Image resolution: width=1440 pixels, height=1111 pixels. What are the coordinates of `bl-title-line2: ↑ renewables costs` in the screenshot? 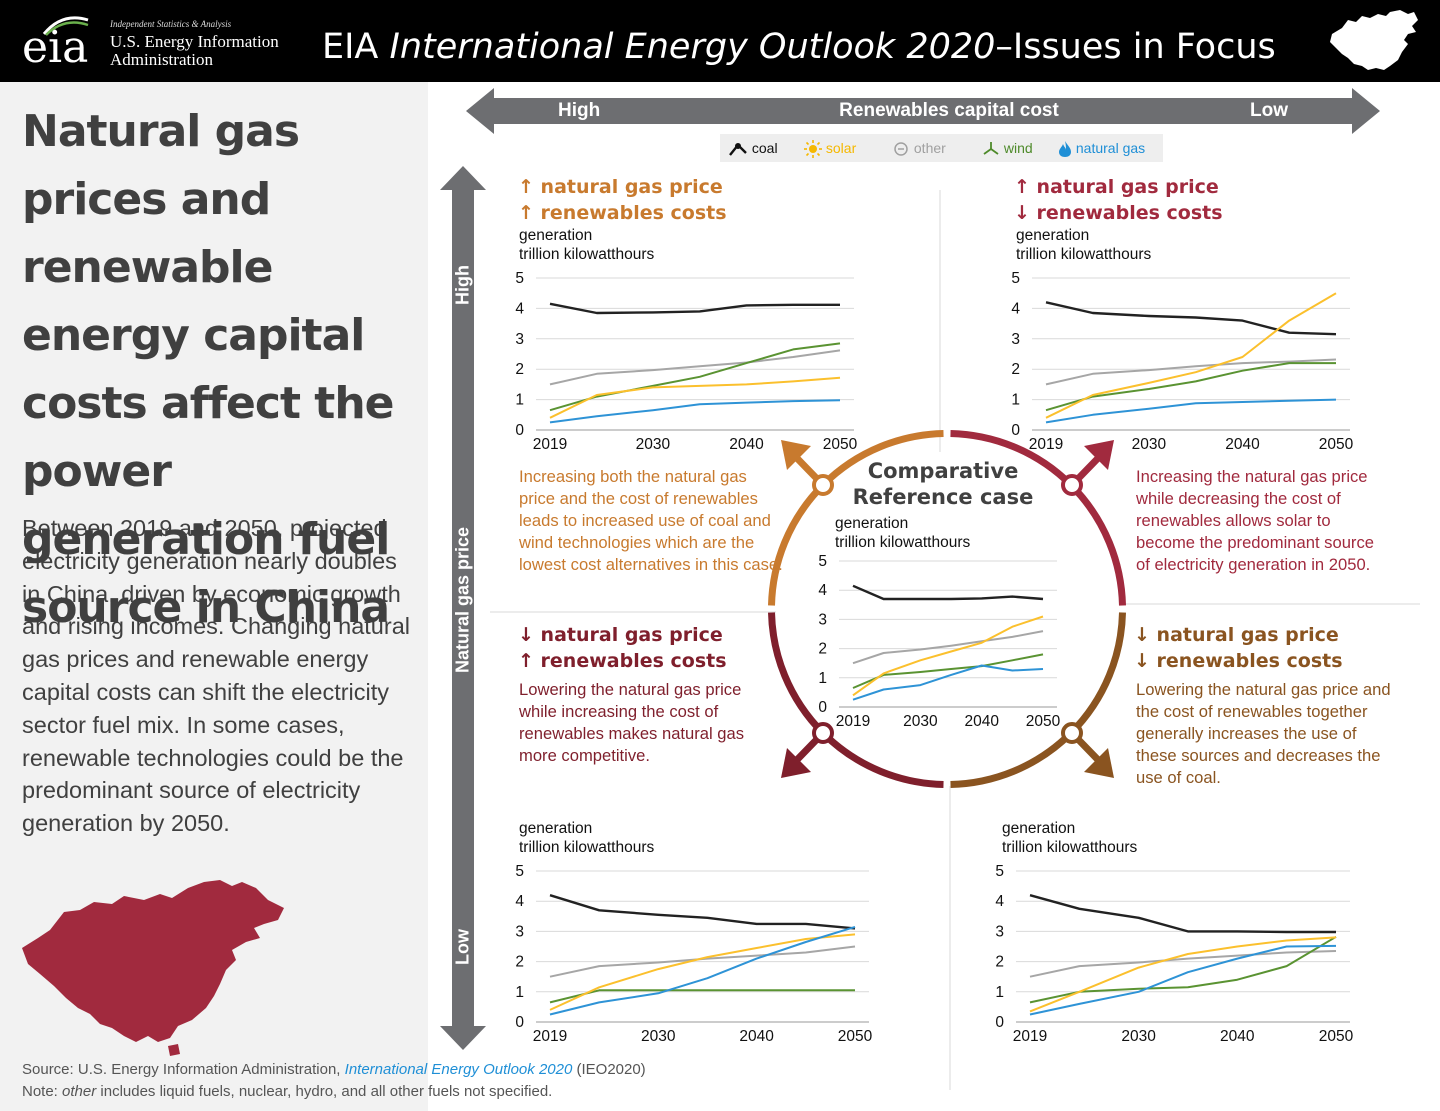 It's located at (622, 661).